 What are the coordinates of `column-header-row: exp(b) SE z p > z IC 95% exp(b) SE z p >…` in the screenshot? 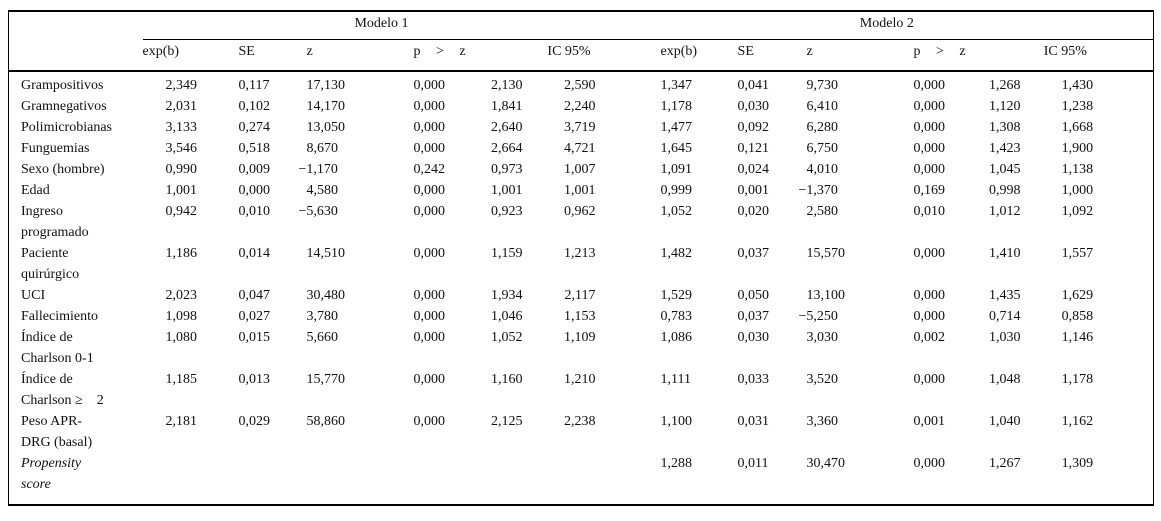 It's located at (581, 55).